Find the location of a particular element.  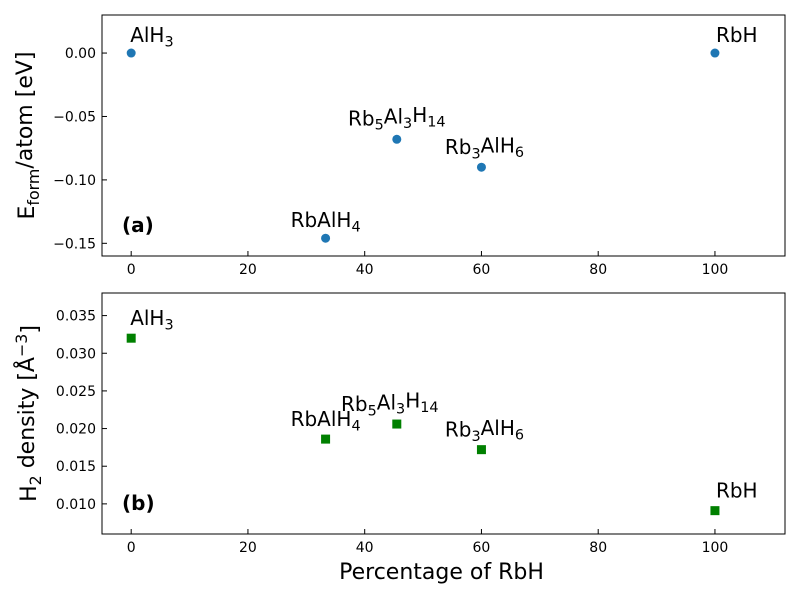

y-tick-label: −0.05 is located at coordinates (74, 117).